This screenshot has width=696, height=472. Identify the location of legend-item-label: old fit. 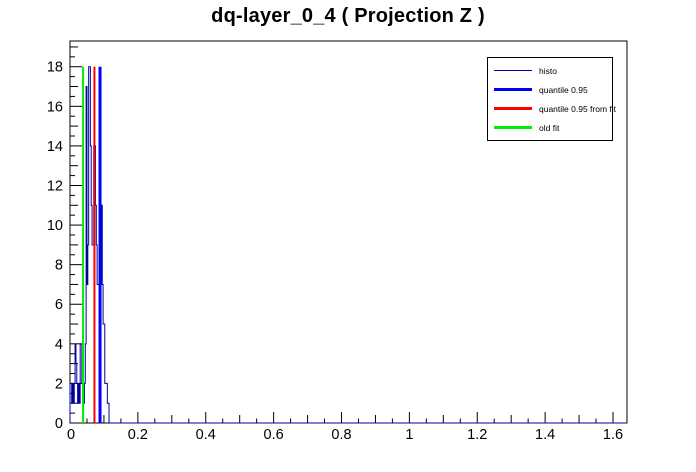
(549, 127).